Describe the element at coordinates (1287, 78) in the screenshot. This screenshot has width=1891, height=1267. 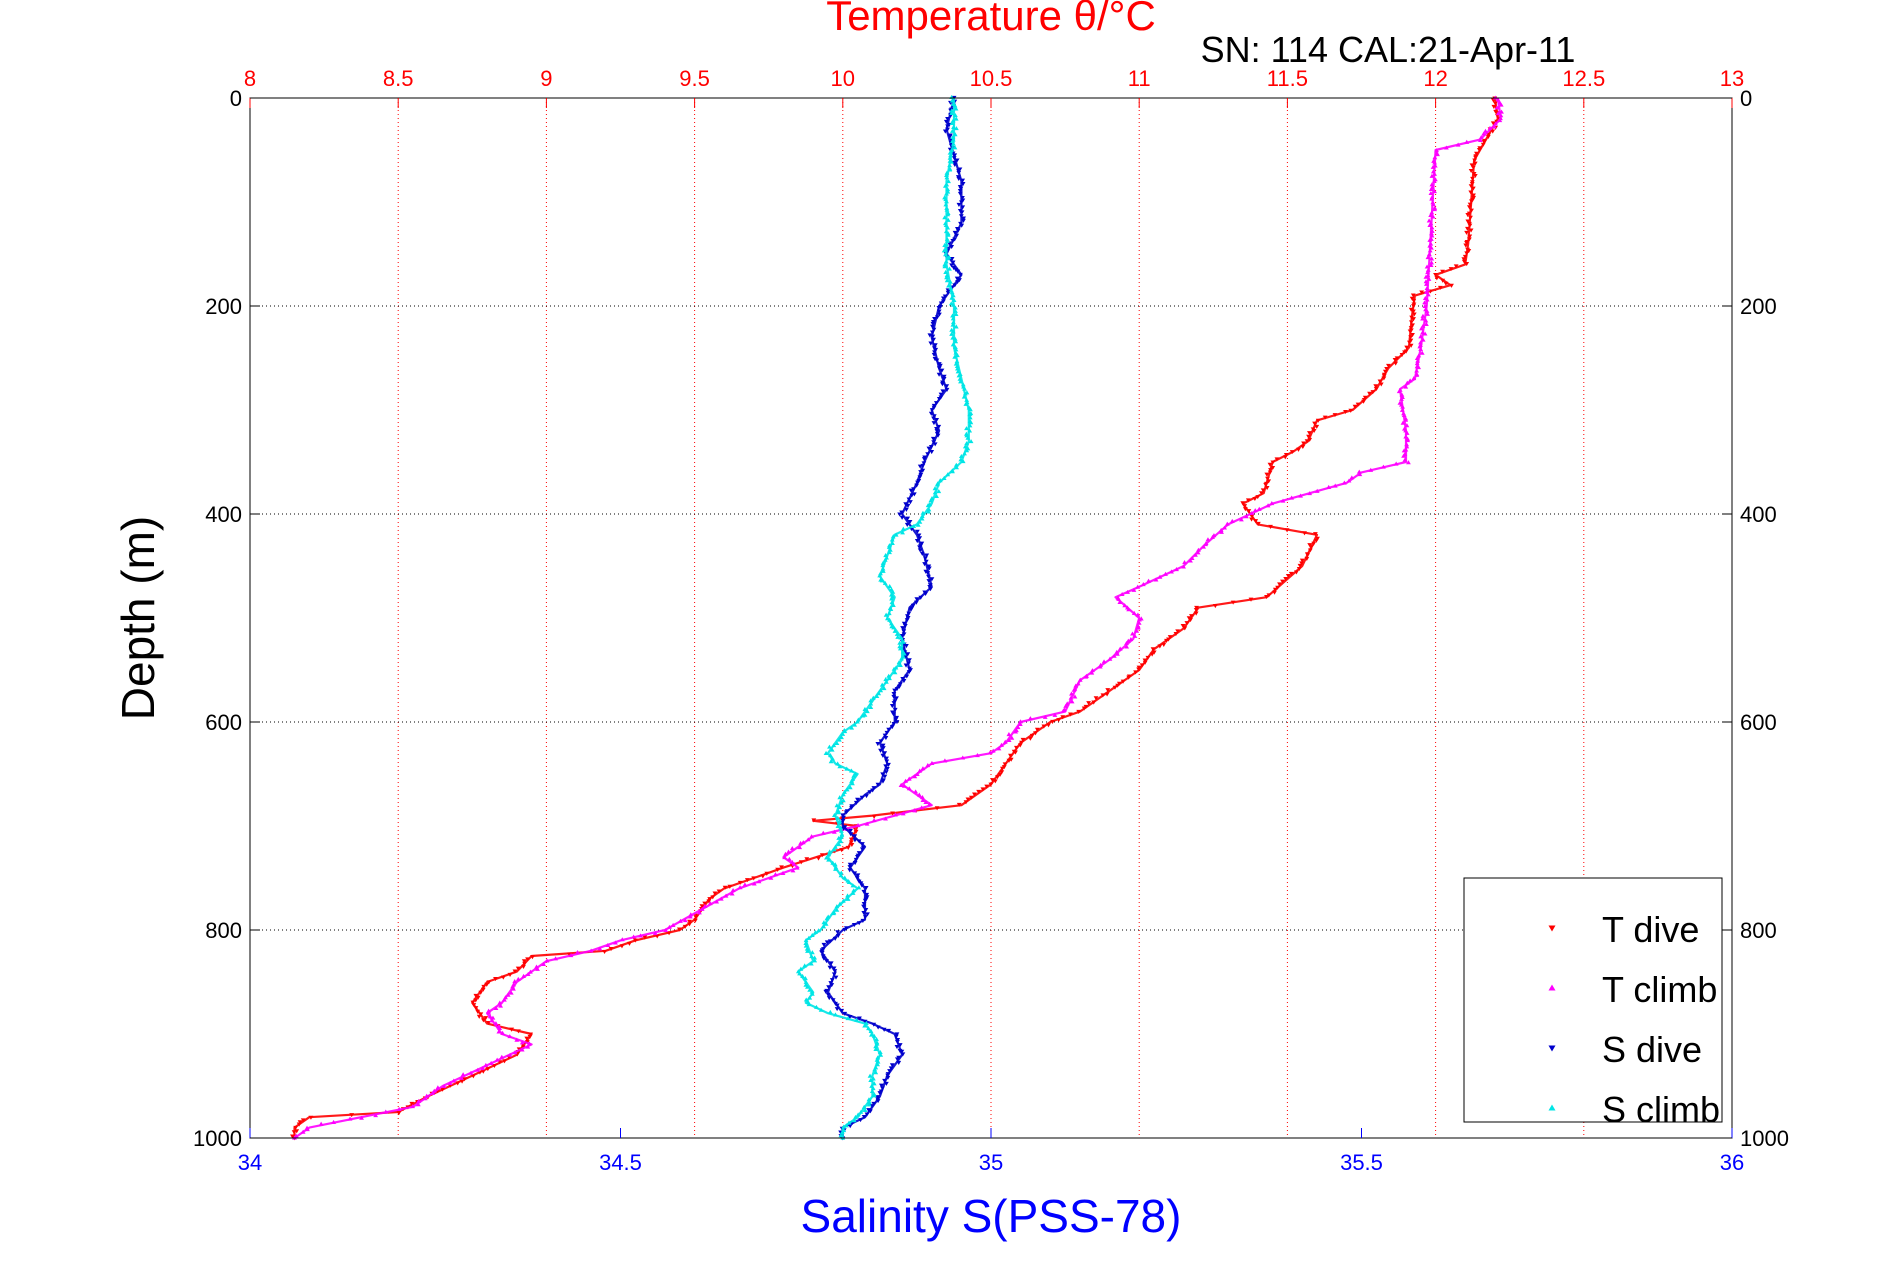
I see `temperature-tick-label: 11.5` at that location.